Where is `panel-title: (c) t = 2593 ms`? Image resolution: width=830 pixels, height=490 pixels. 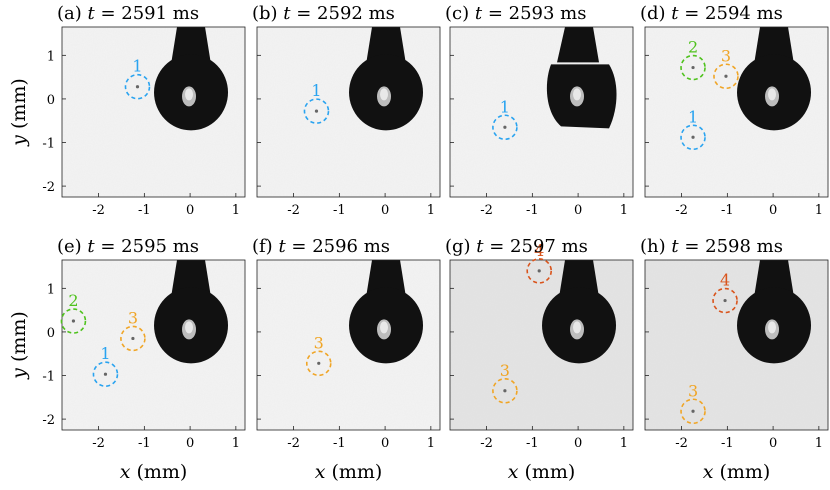
panel-title: (c) t = 2593 ms is located at coordinates (515, 13).